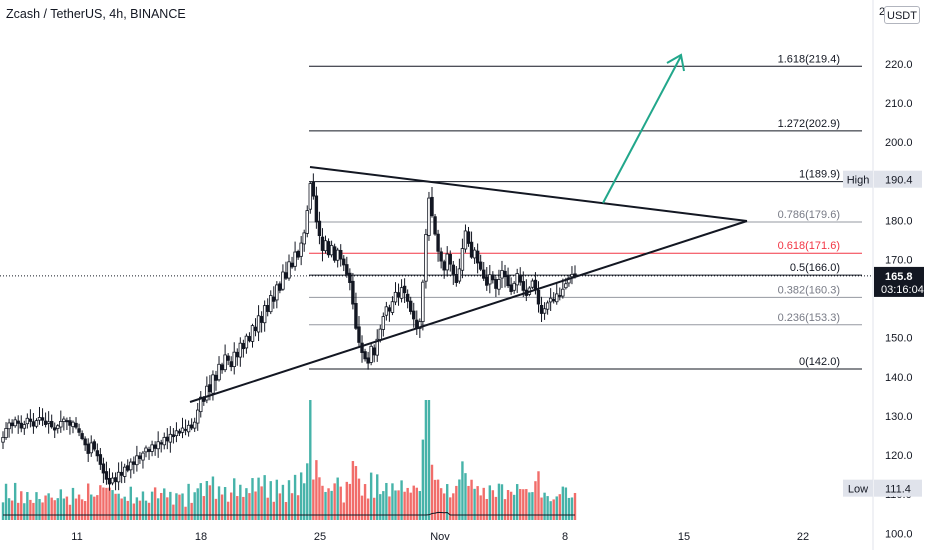  What do you see at coordinates (902, 15) in the screenshot?
I see `currency-button: USDT` at bounding box center [902, 15].